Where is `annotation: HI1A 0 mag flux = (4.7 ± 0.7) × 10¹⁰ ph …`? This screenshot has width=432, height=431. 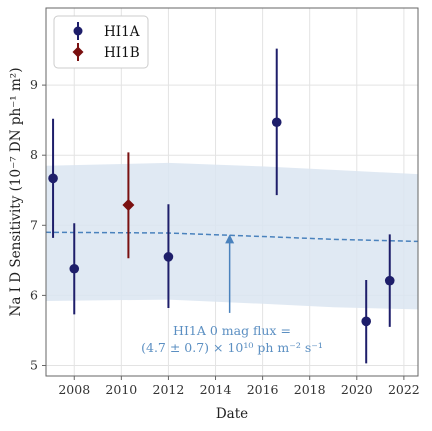 annotation: HI1A 0 mag flux = (4.7 ± 0.7) × 10¹⁰ ph … is located at coordinates (232, 294).